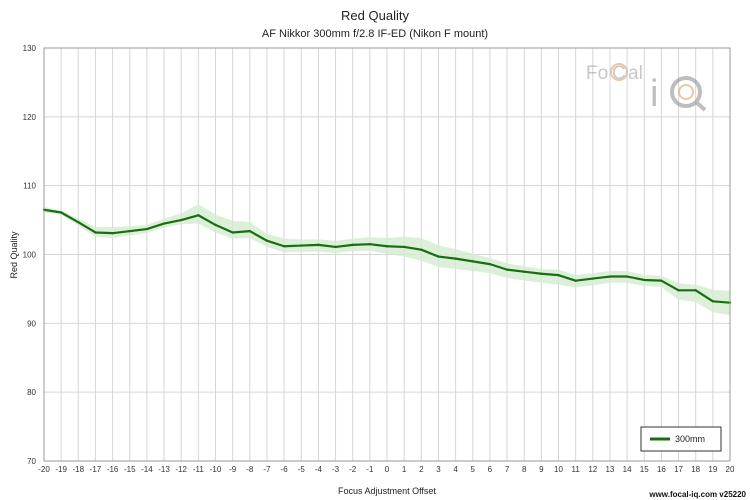 The image size is (750, 500). What do you see at coordinates (387, 491) in the screenshot?
I see `x-axis-label: Focus Adjustment Offset` at bounding box center [387, 491].